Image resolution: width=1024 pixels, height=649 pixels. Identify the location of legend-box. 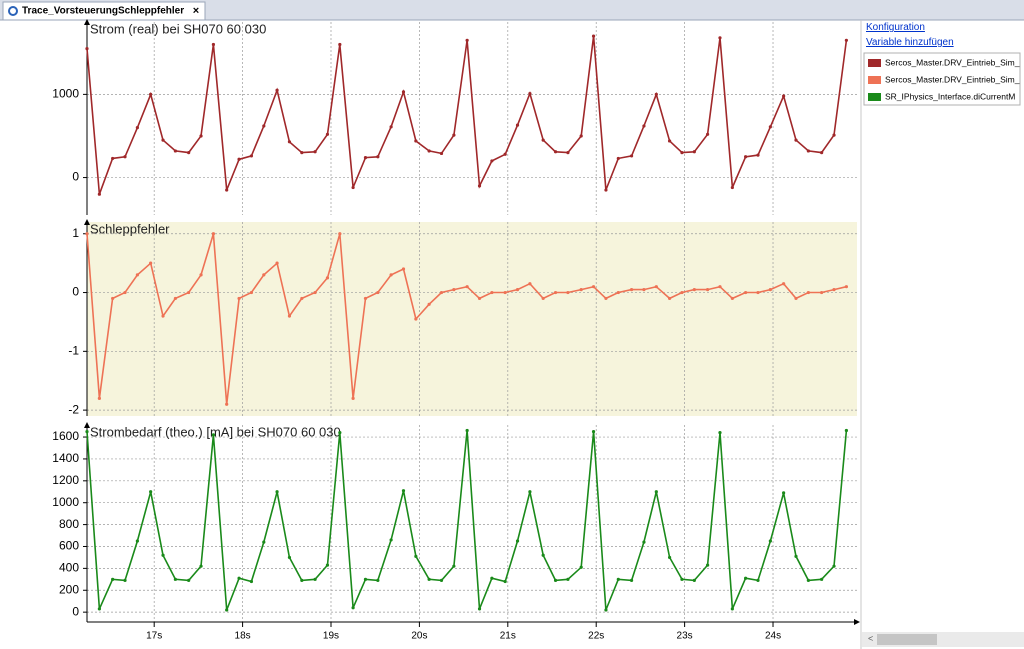
(942, 79).